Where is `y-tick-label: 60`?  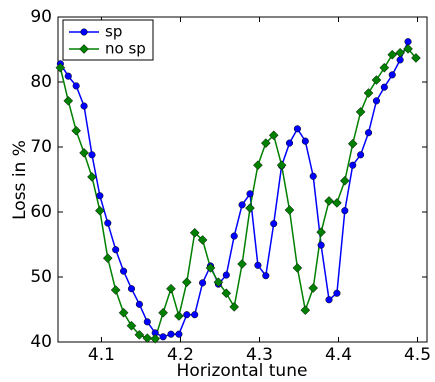 y-tick-label: 60 is located at coordinates (41, 212).